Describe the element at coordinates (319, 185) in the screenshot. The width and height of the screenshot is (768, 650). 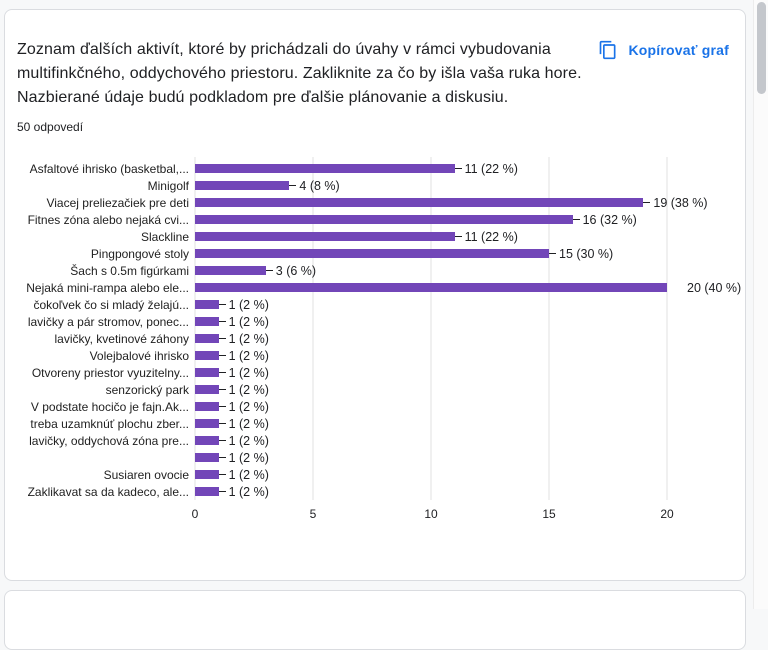
I see `bar-value-label: 4 (8 %)` at that location.